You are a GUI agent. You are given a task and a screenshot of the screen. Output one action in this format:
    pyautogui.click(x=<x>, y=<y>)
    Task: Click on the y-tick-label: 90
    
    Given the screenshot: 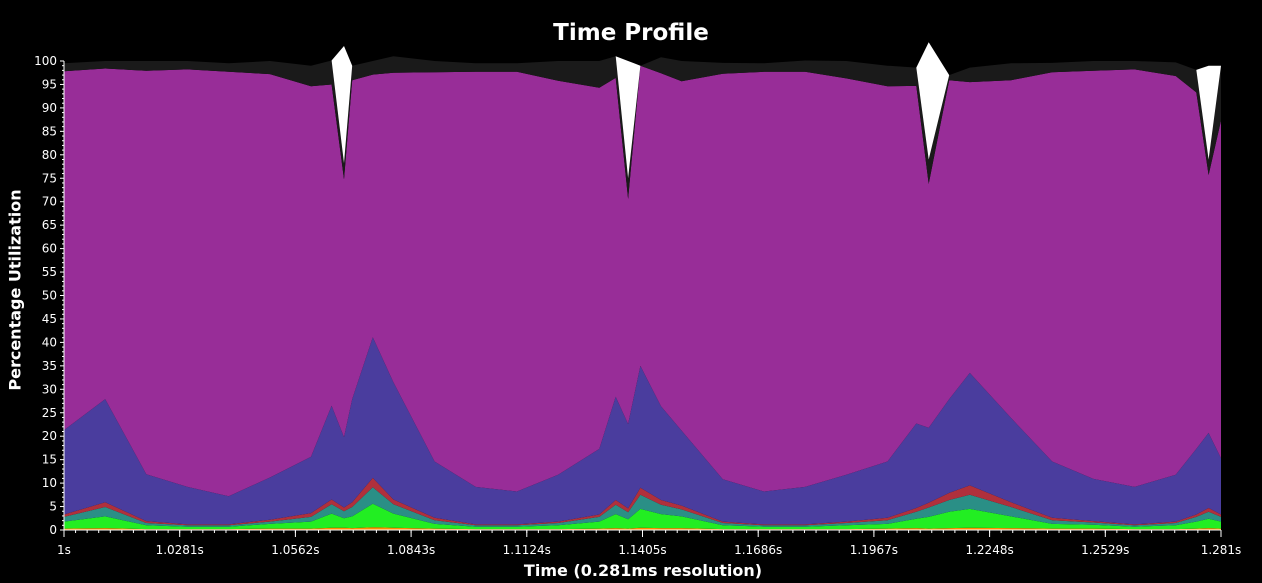 What is the action you would take?
    pyautogui.click(x=49, y=108)
    